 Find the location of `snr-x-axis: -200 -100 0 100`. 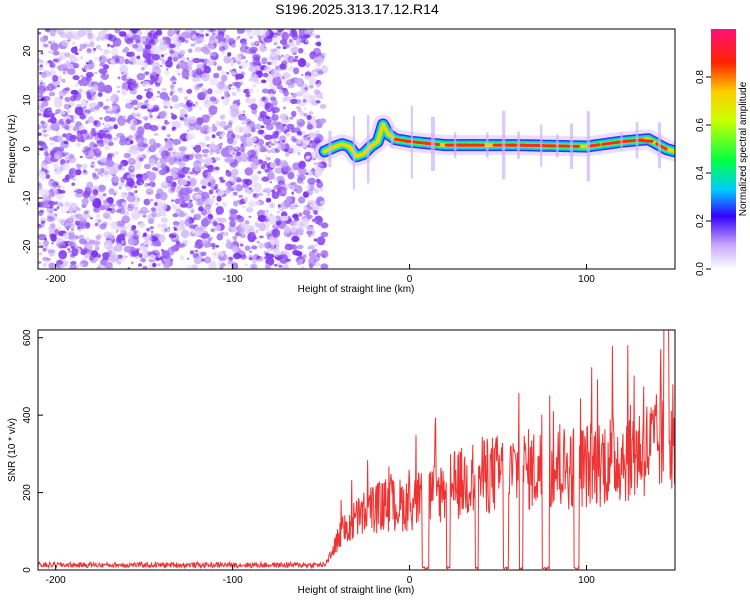

snr-x-axis: -200 -100 0 100 is located at coordinates (320, 575).